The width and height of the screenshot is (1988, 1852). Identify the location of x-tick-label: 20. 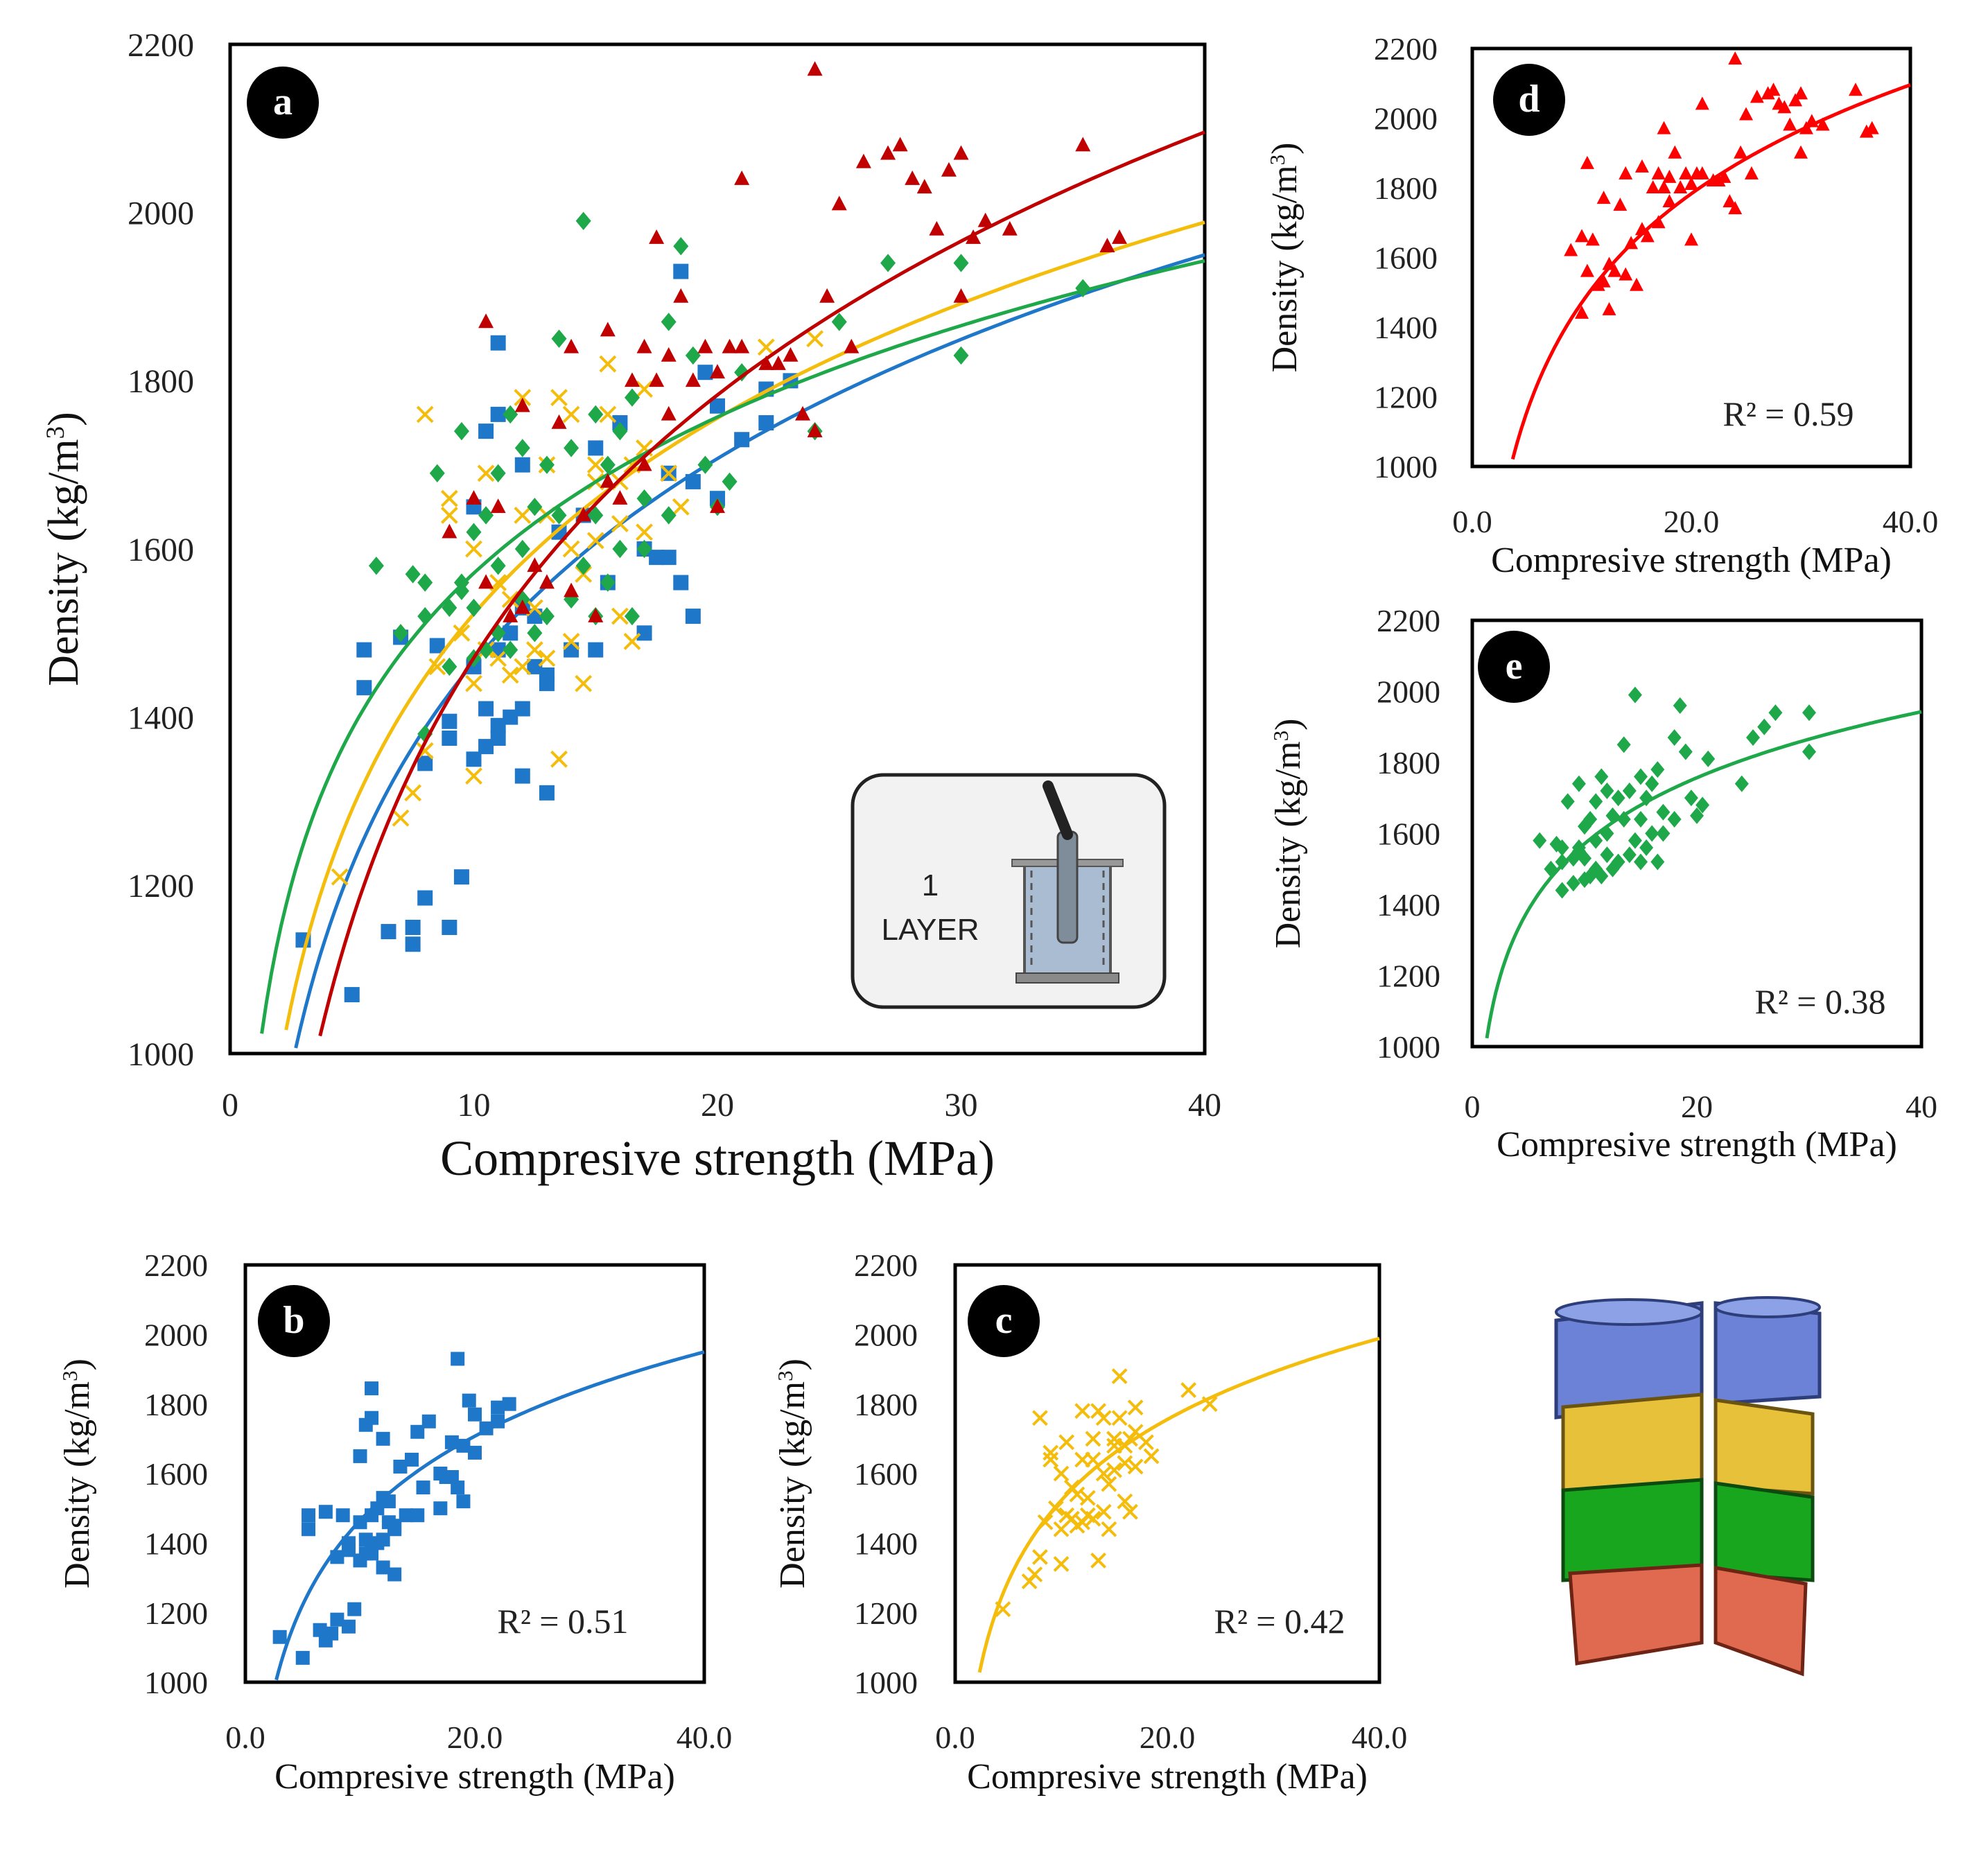
(1697, 1106).